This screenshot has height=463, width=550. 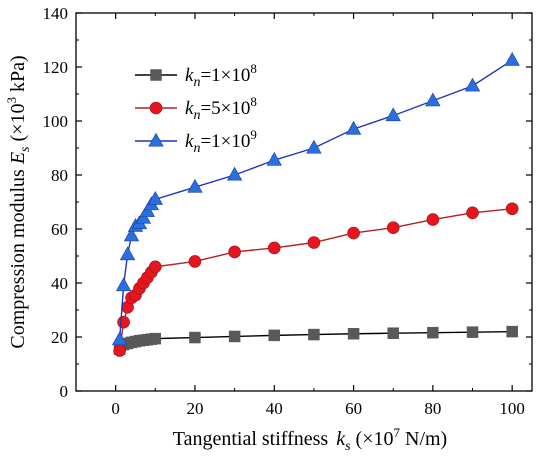 What do you see at coordinates (59, 175) in the screenshot?
I see `y-tick-label: 80` at bounding box center [59, 175].